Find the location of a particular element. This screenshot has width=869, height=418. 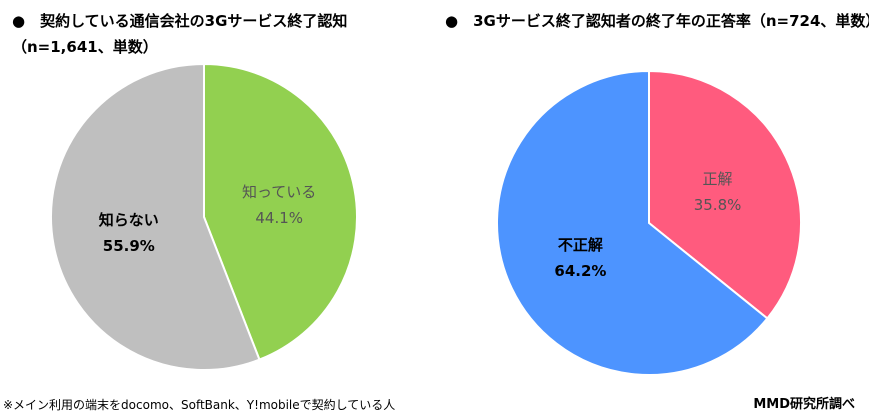

chart1-title: ● 契約している通信会社の3Gサービス終了認知 is located at coordinates (180, 21).